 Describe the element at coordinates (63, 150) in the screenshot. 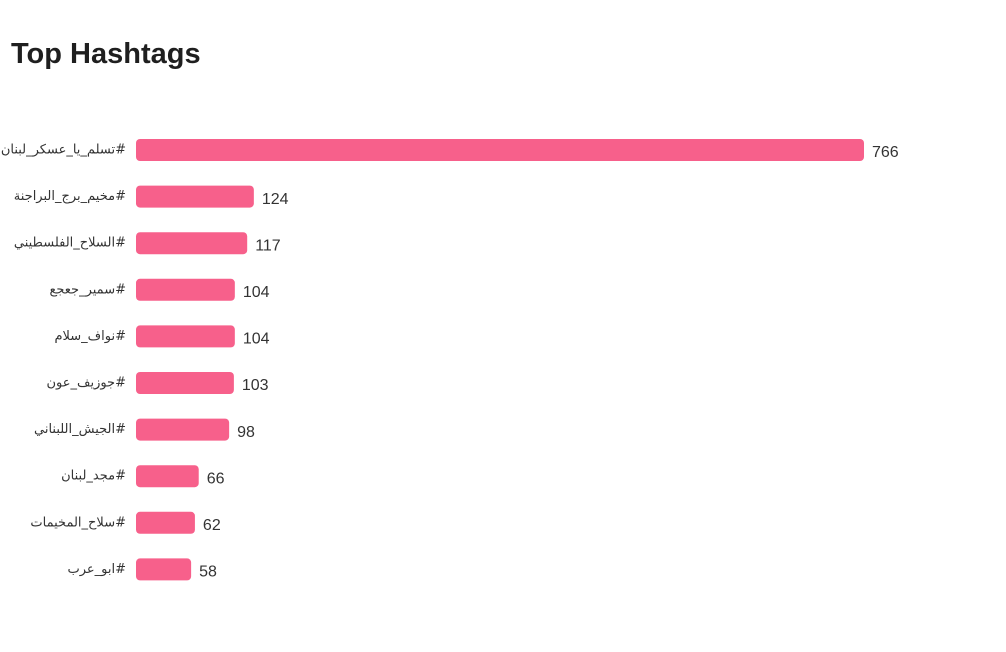

I see `category-label-1: تسلم_يا_عسكر_لبنان#` at that location.